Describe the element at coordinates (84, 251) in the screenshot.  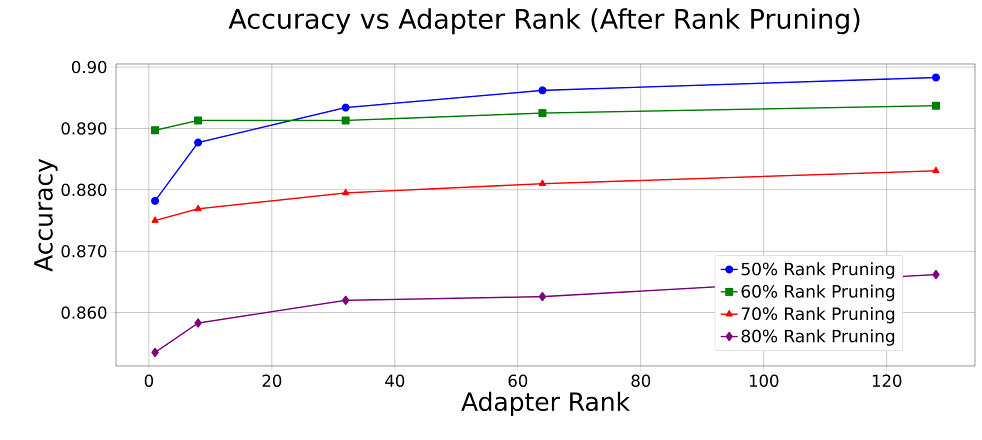
I see `y-tick-label: 0.870` at that location.